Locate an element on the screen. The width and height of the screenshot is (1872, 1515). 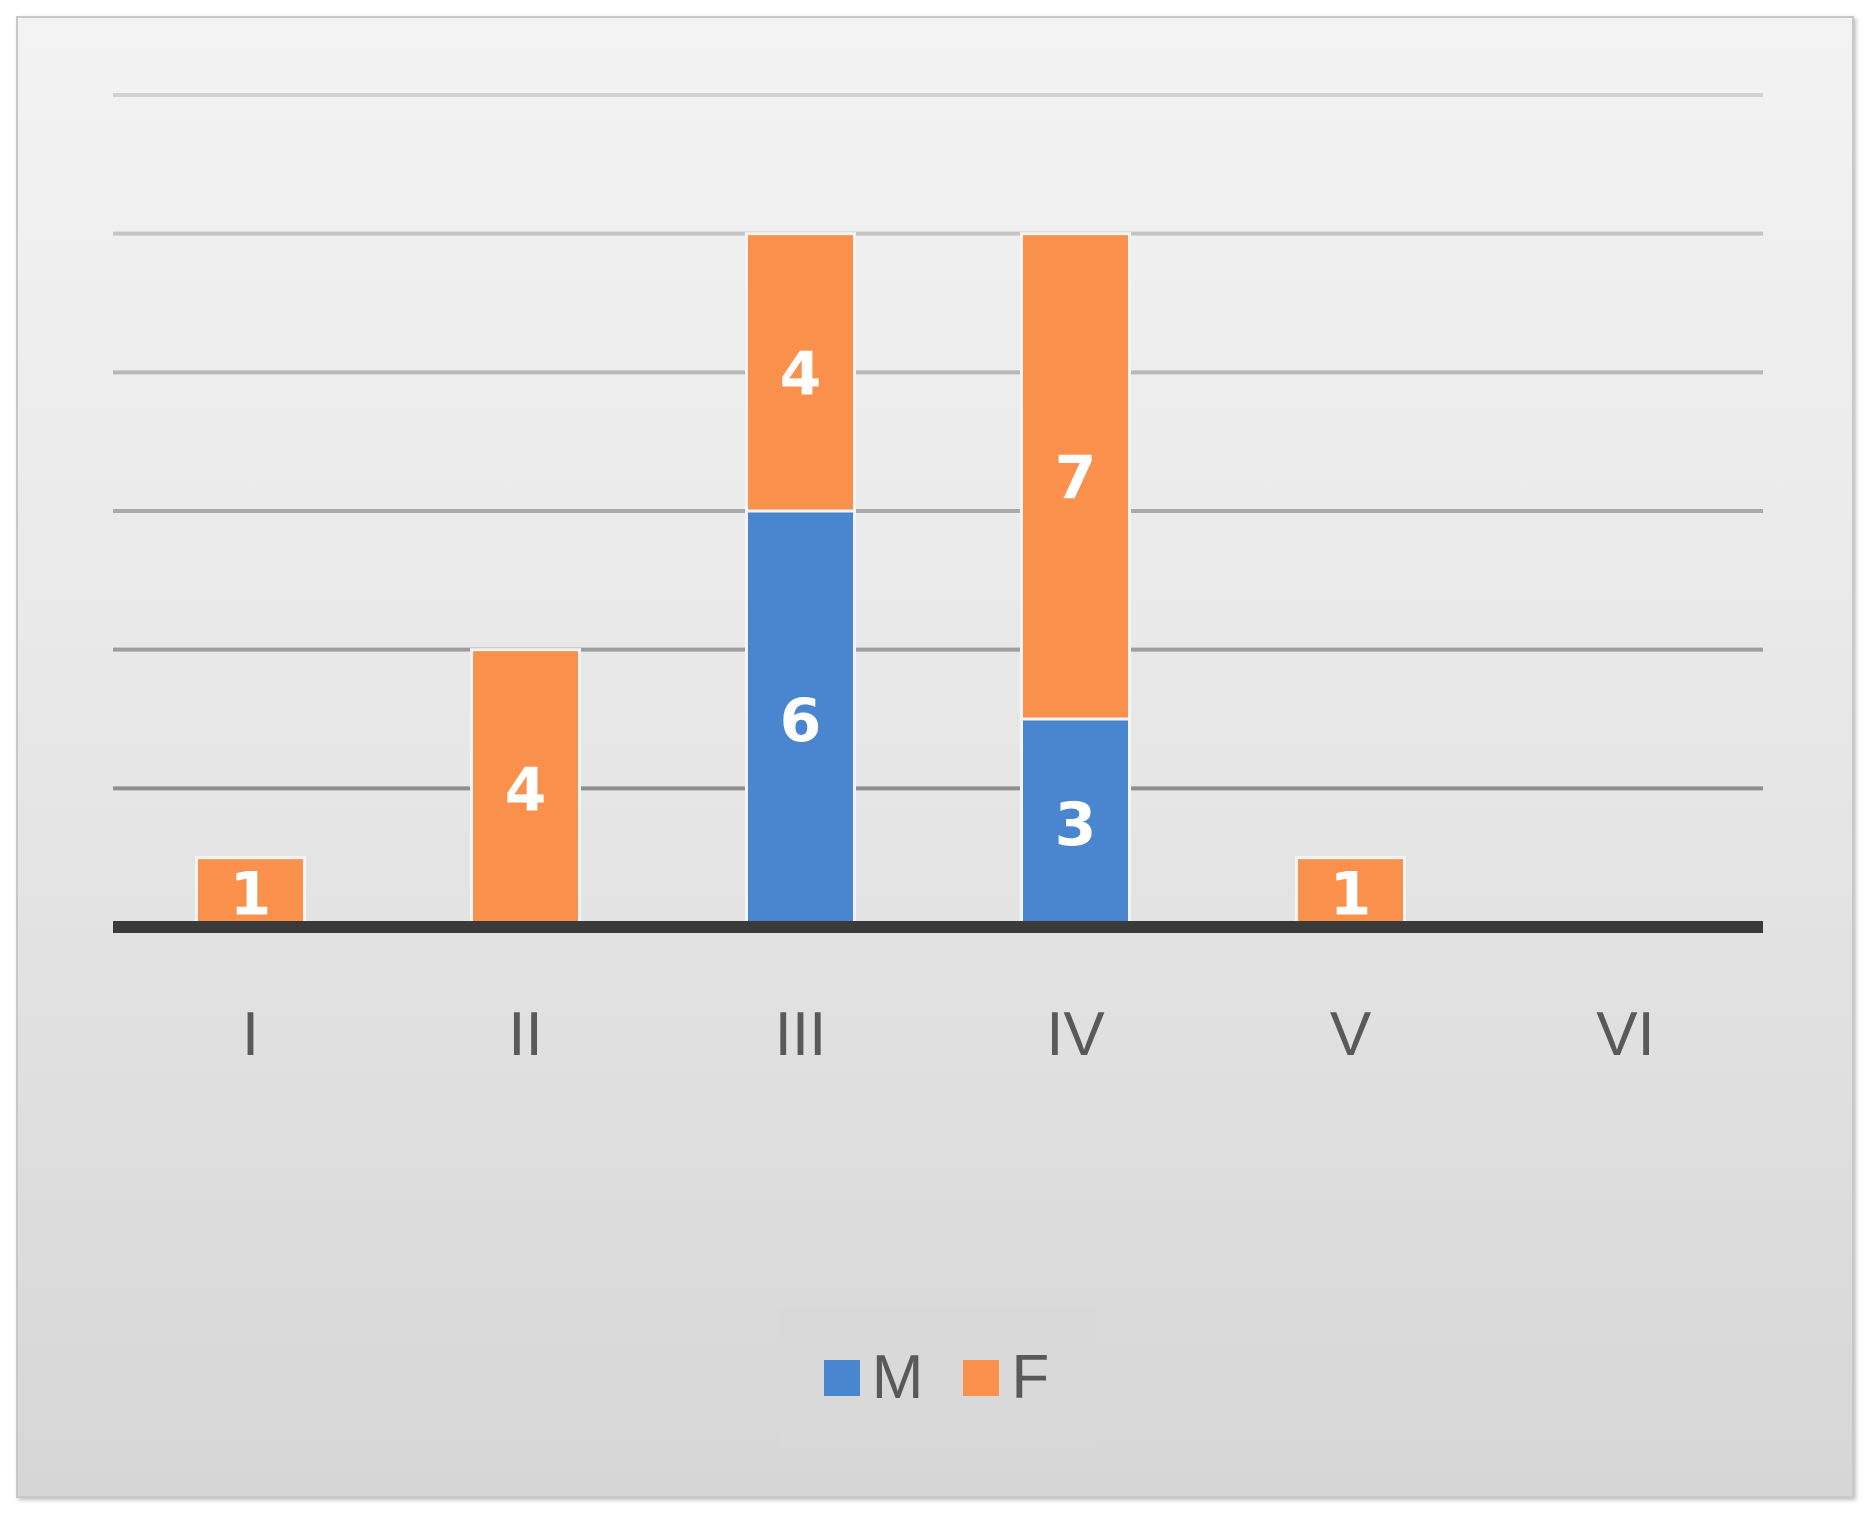
legend-label-m: M is located at coordinates (897, 1377).